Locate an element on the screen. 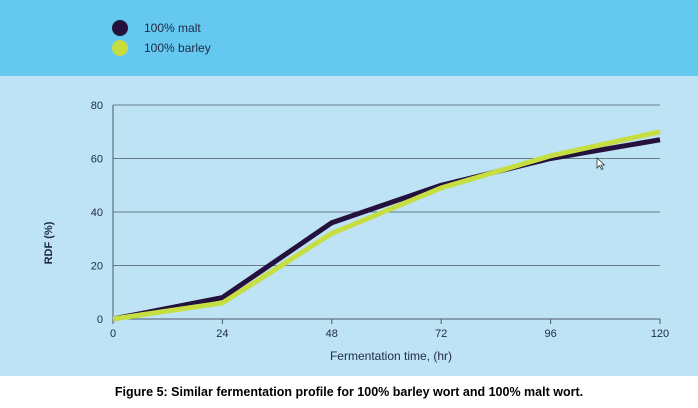  mouse-pointer-icon is located at coordinates (601, 164).